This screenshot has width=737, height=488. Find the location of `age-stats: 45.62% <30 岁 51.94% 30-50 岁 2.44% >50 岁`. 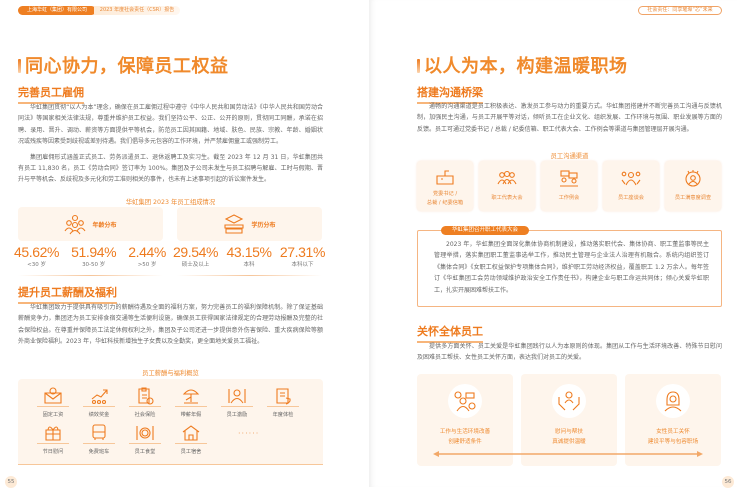

age-stats: 45.62% <30 岁 51.94% 30-50 岁 2.44% >50 岁 is located at coordinates (90, 256).